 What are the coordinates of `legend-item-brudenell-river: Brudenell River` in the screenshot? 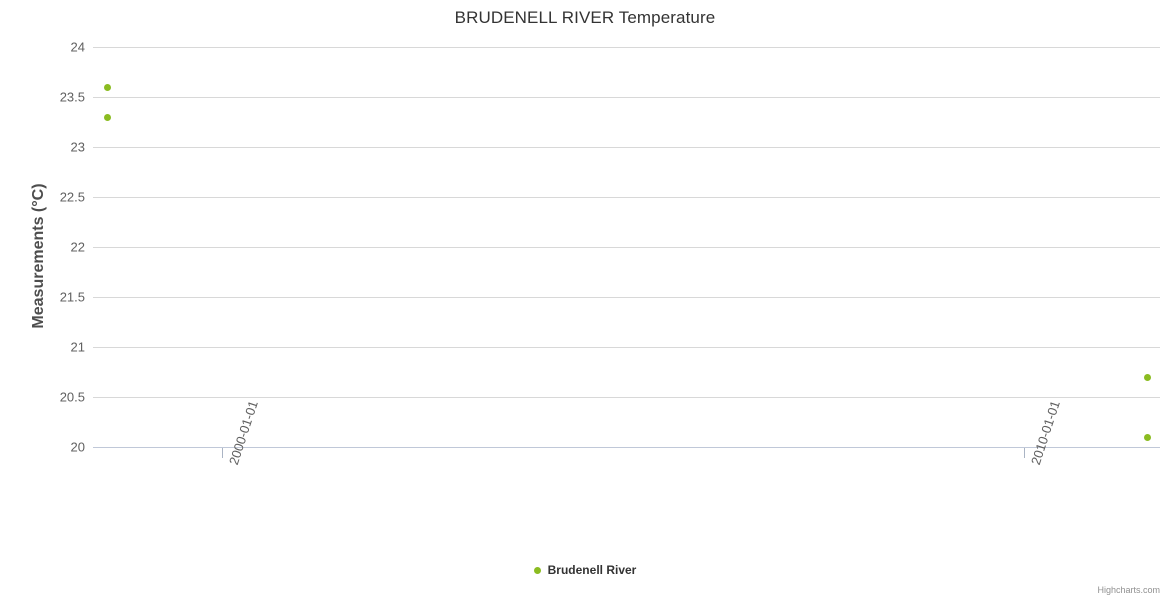 It's located at (585, 570).